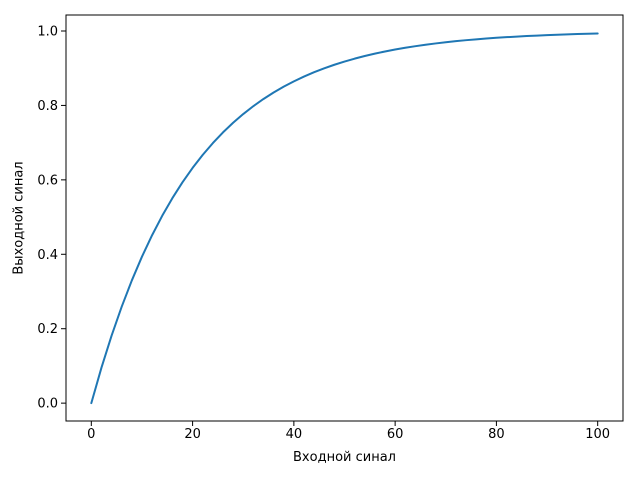 This screenshot has height=480, width=640. What do you see at coordinates (47, 255) in the screenshot?
I see `y-tick-label: 0.4` at bounding box center [47, 255].